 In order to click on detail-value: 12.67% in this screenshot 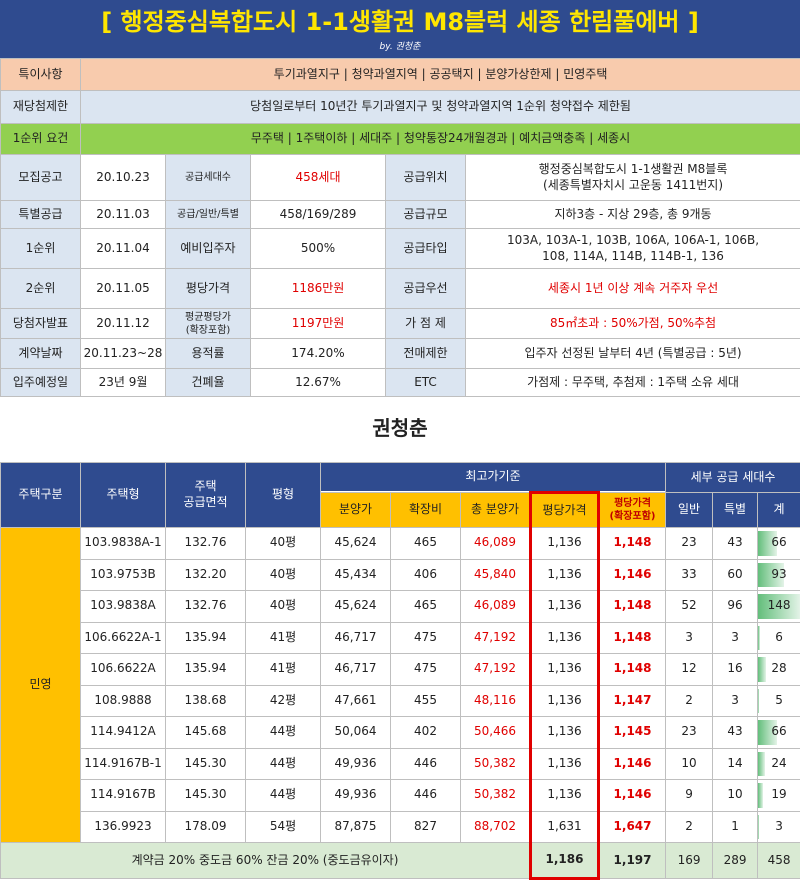, I will do `click(318, 382)`.